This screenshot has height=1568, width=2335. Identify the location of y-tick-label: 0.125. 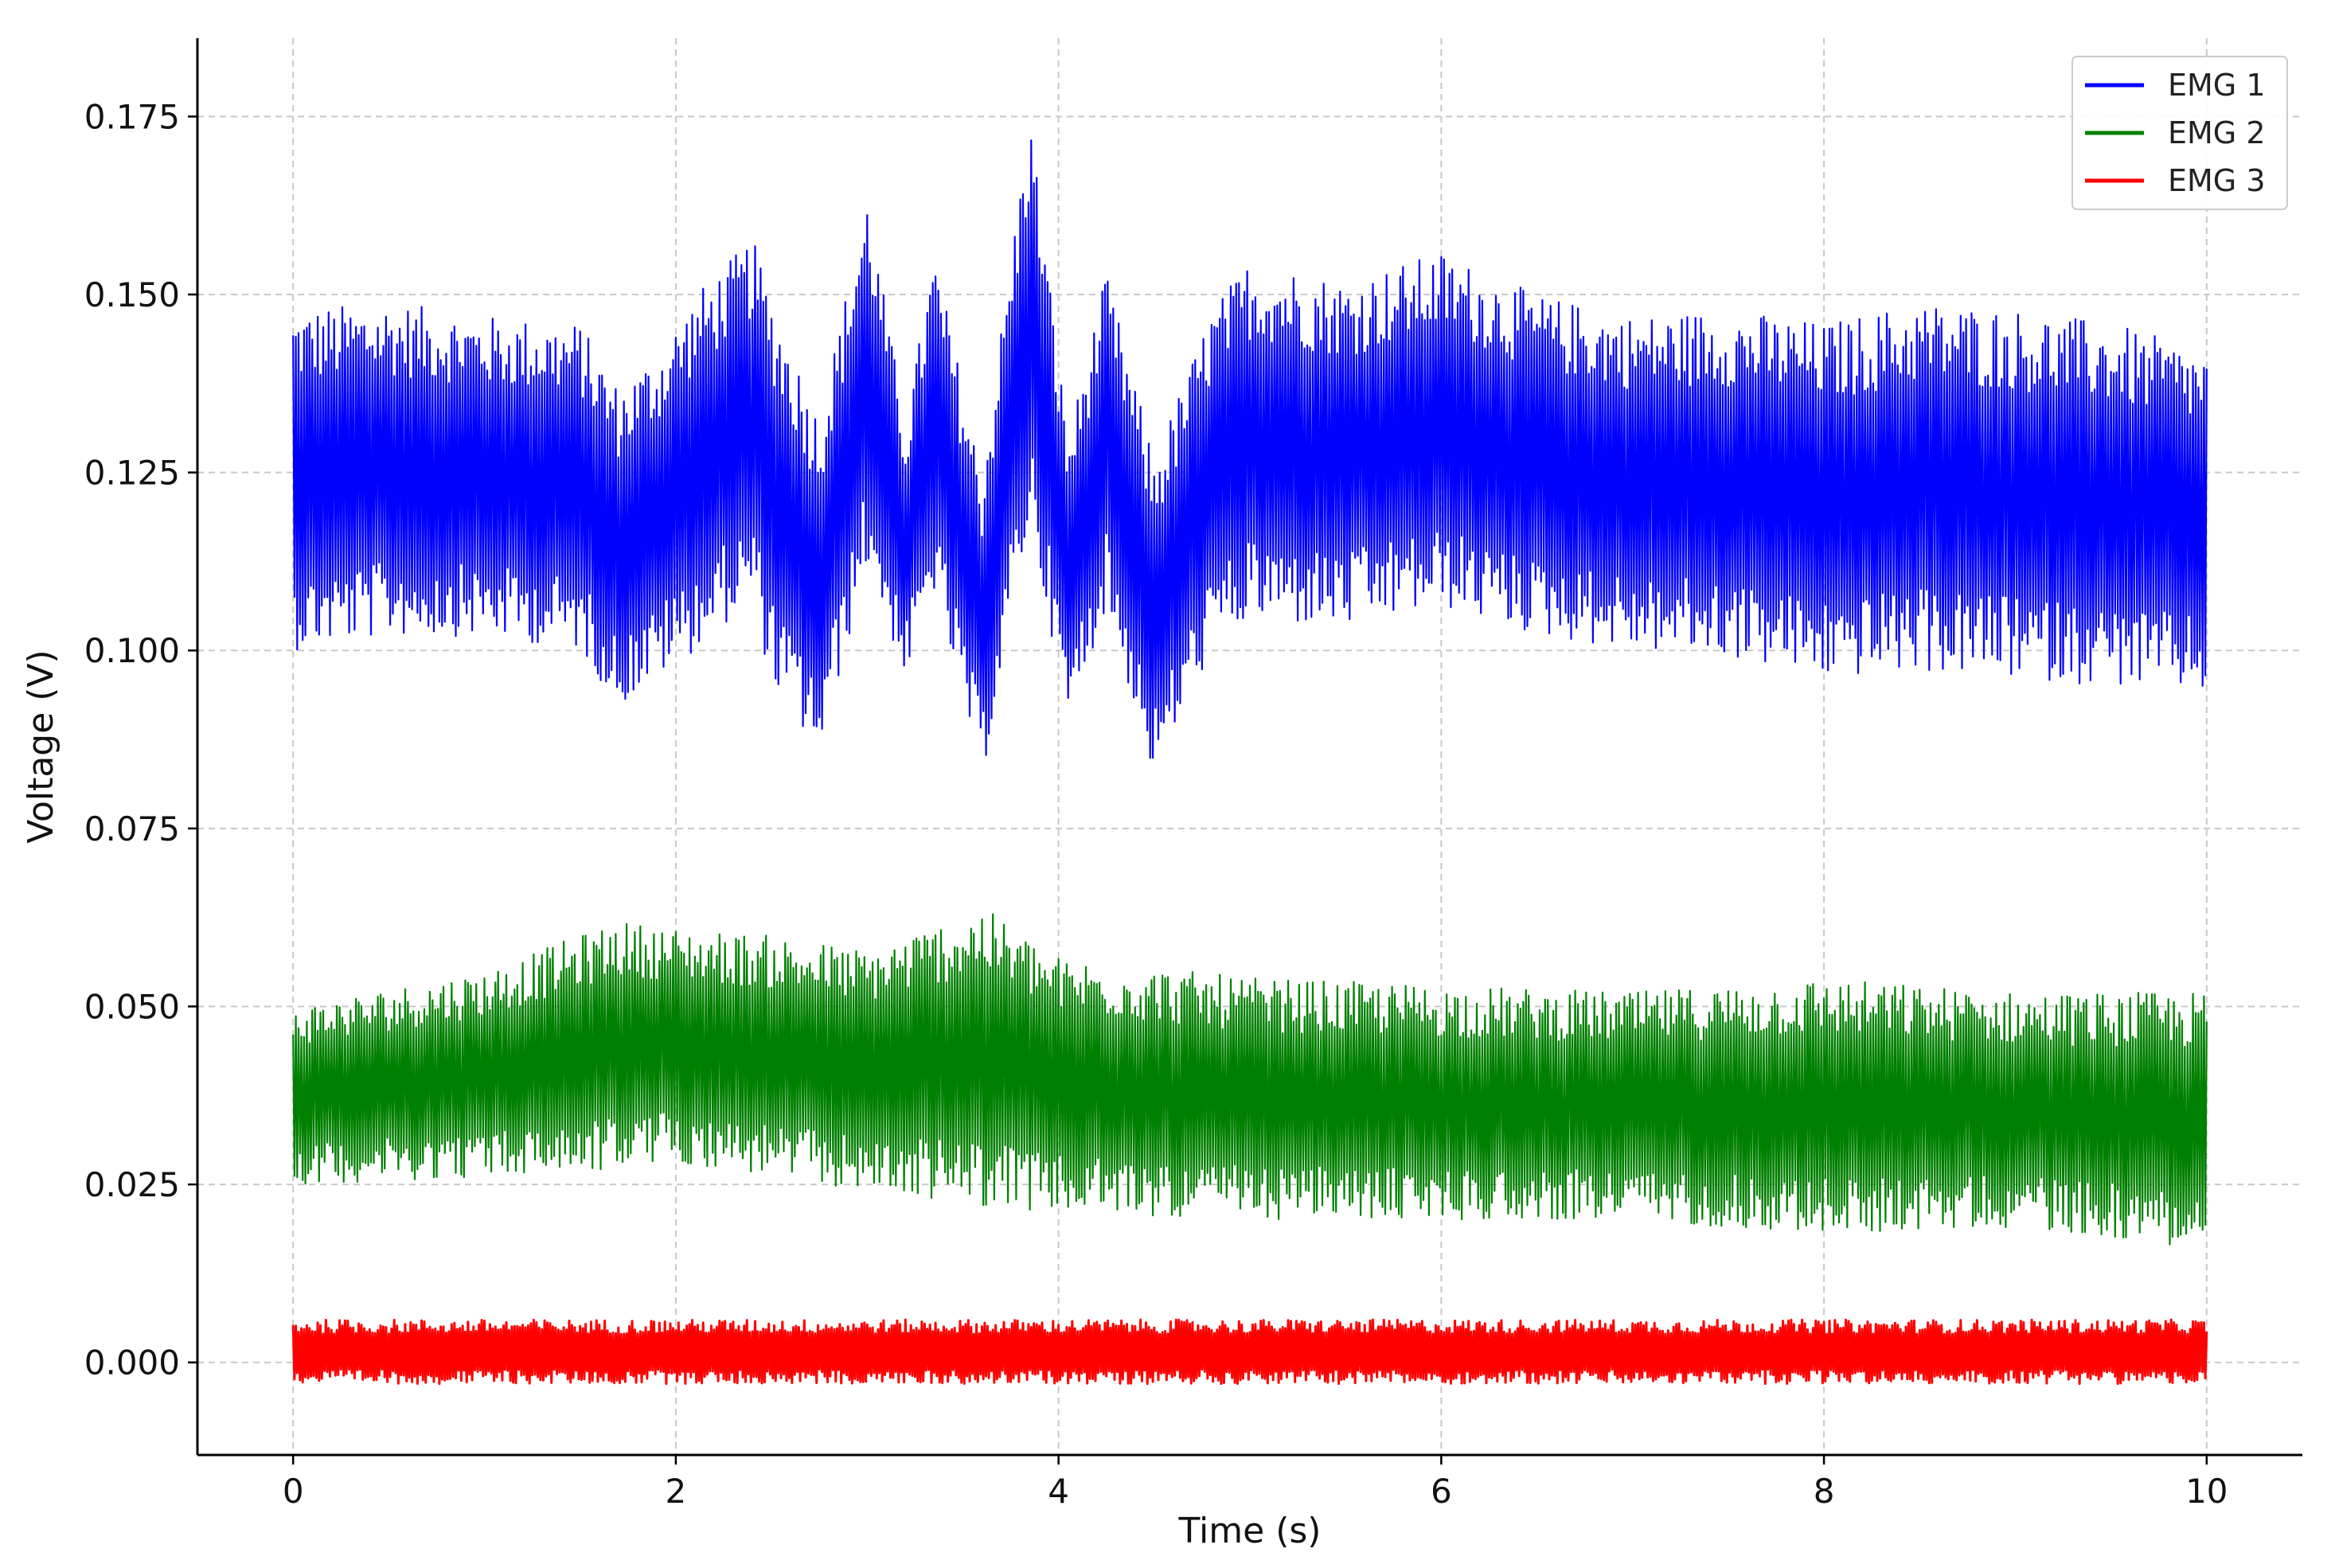
(132, 474).